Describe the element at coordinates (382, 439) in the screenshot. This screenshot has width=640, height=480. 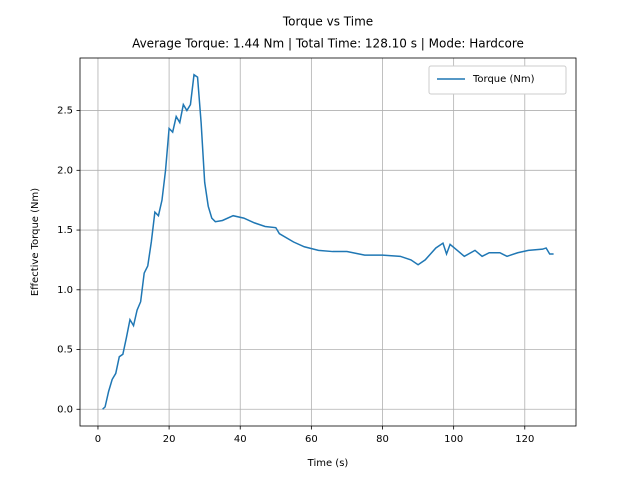
I see `x-tick-label: 80` at that location.